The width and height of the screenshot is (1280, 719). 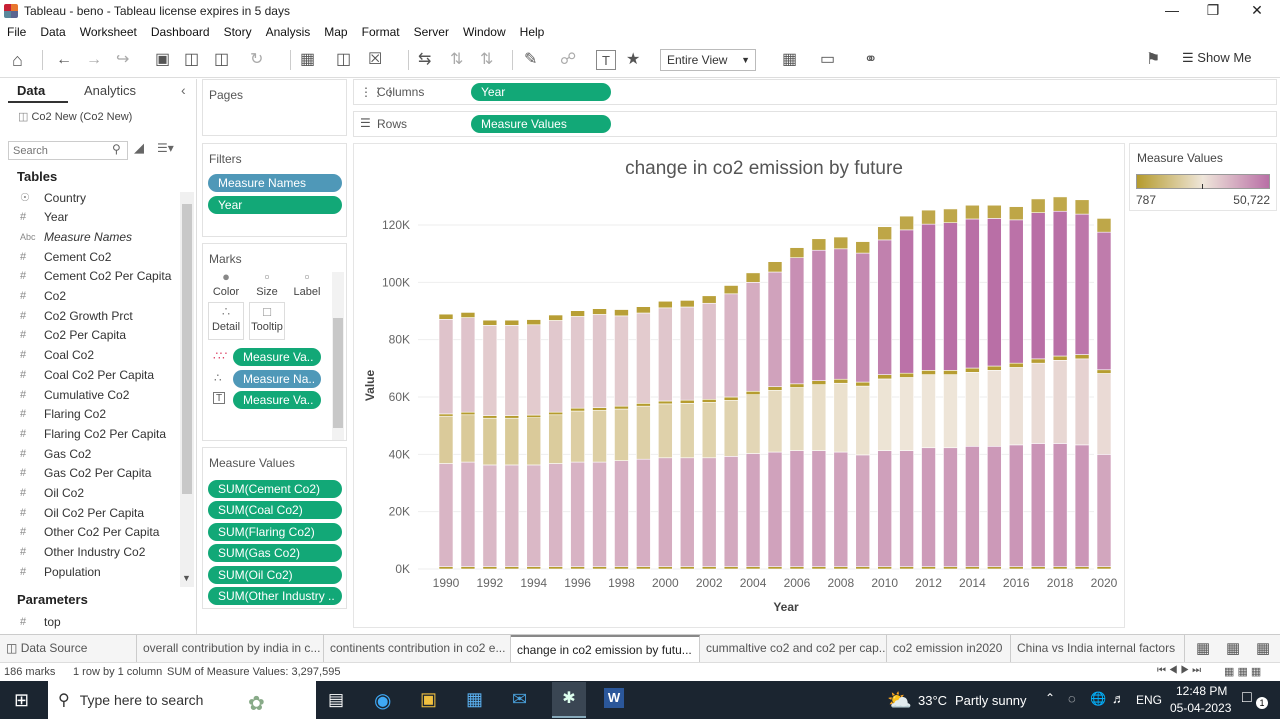 What do you see at coordinates (1172, 10) in the screenshot?
I see `minimize-icon: —` at bounding box center [1172, 10].